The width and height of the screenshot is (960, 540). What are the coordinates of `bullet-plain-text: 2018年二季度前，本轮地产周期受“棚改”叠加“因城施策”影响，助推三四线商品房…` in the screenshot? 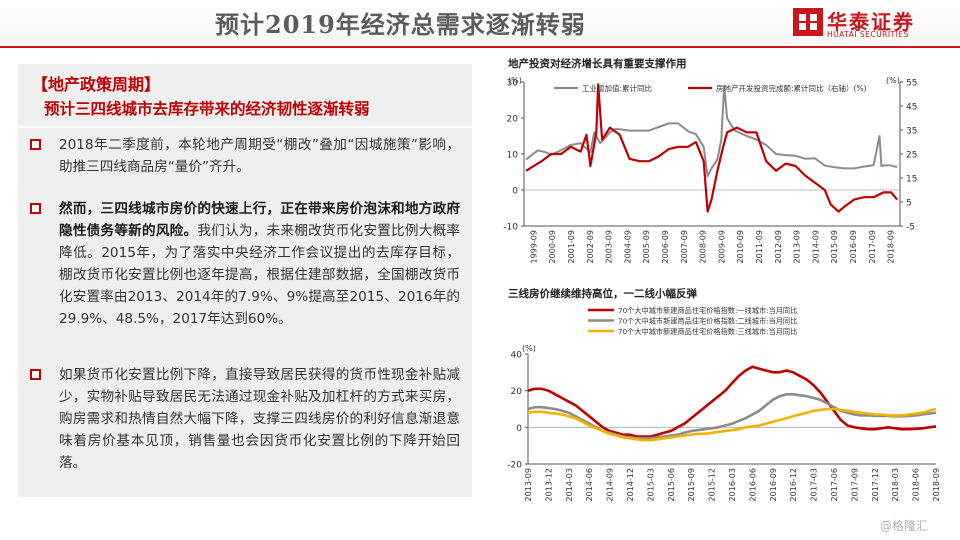 It's located at (259, 156).